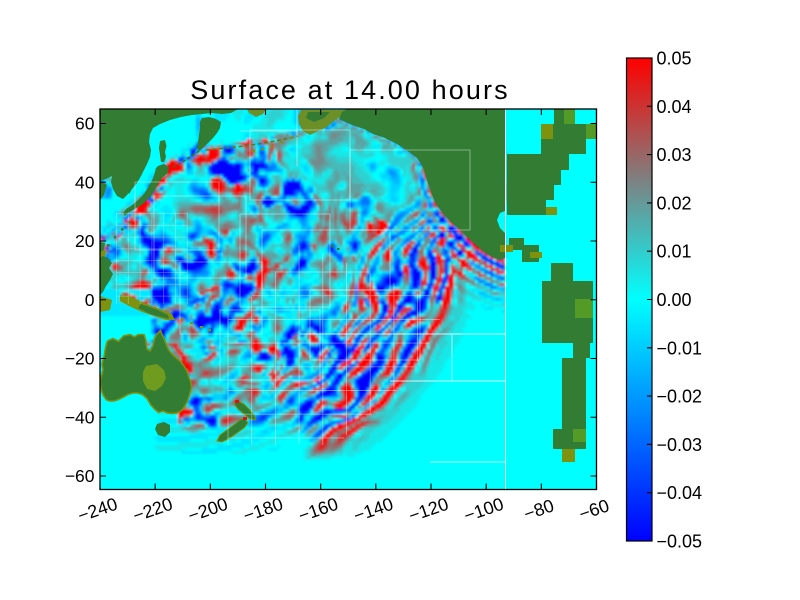 The image size is (800, 600). Describe the element at coordinates (80, 476) in the screenshot. I see `svg-text: −60` at that location.